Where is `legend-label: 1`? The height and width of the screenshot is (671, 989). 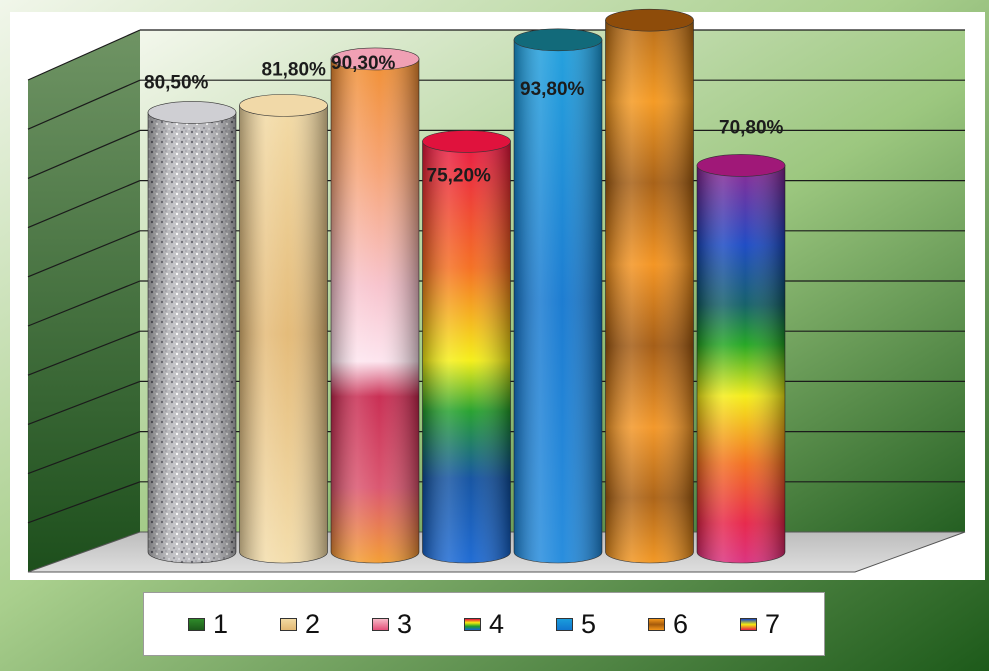 legend-label: 1 is located at coordinates (220, 623).